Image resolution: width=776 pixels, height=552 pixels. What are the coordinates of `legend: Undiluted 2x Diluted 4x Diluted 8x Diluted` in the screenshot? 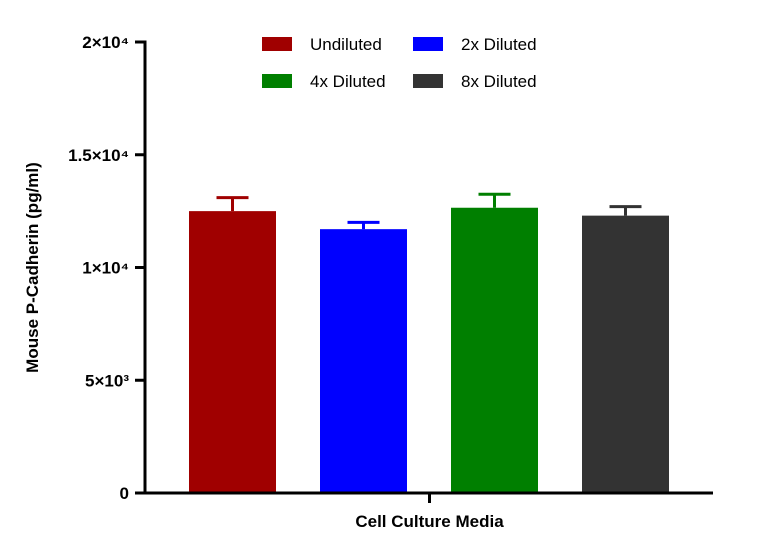 It's located at (399, 63).